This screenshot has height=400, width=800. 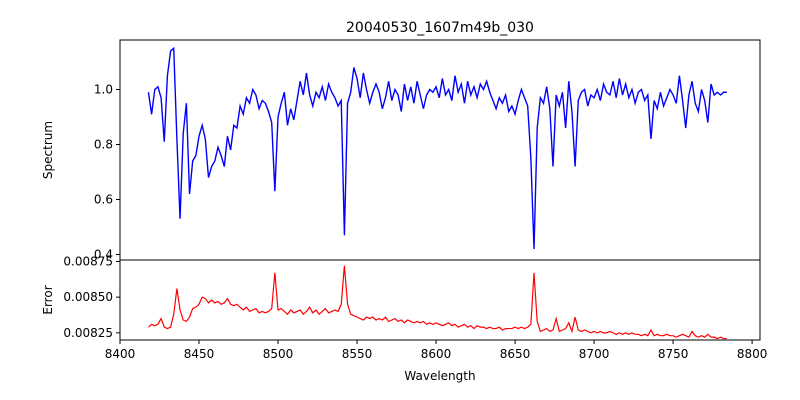 What do you see at coordinates (48, 150) in the screenshot?
I see `spectrum-y-axis-label: Spectrum` at bounding box center [48, 150].